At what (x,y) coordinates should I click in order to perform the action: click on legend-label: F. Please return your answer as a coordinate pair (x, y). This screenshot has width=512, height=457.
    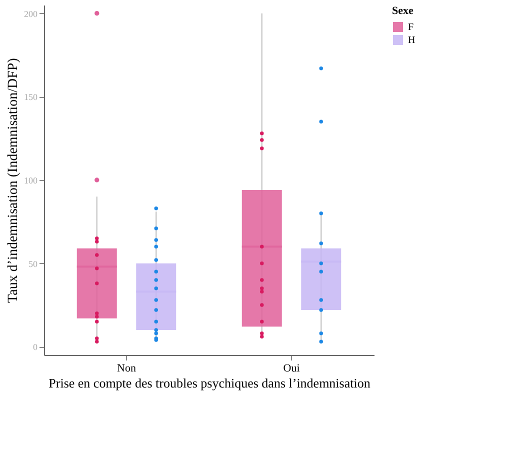
    Looking at the image, I should click on (411, 27).